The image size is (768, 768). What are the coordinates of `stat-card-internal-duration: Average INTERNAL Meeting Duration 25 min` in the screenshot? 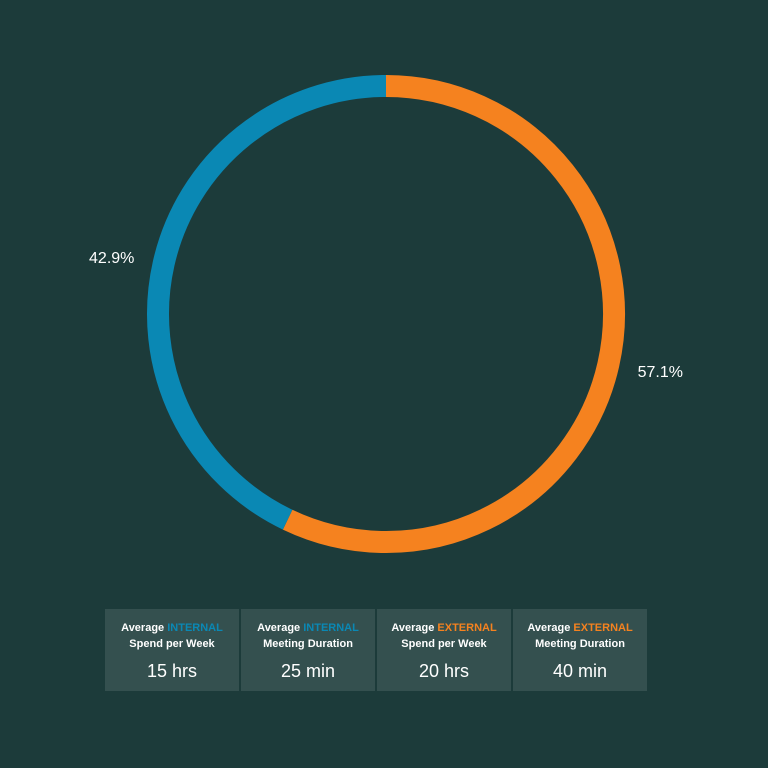 It's located at (308, 650).